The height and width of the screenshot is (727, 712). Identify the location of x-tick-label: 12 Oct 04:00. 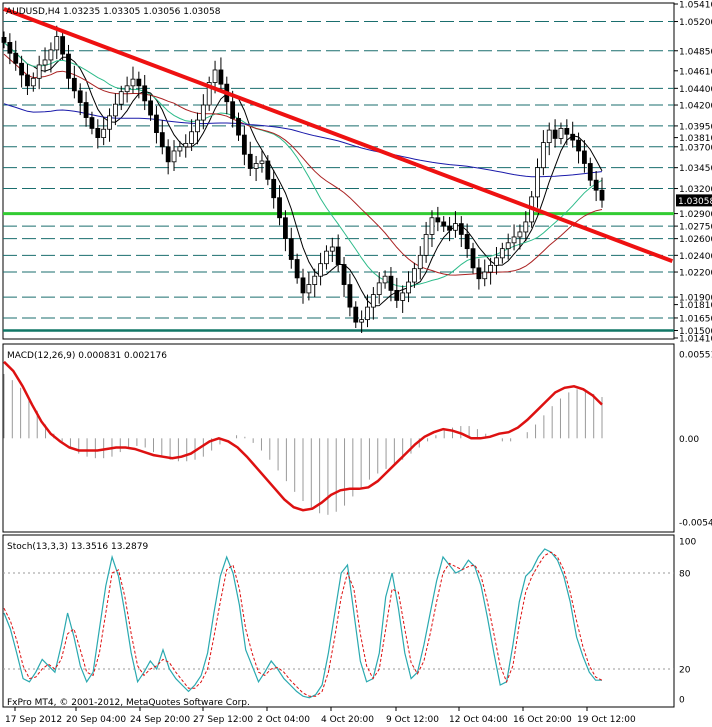
(478, 720).